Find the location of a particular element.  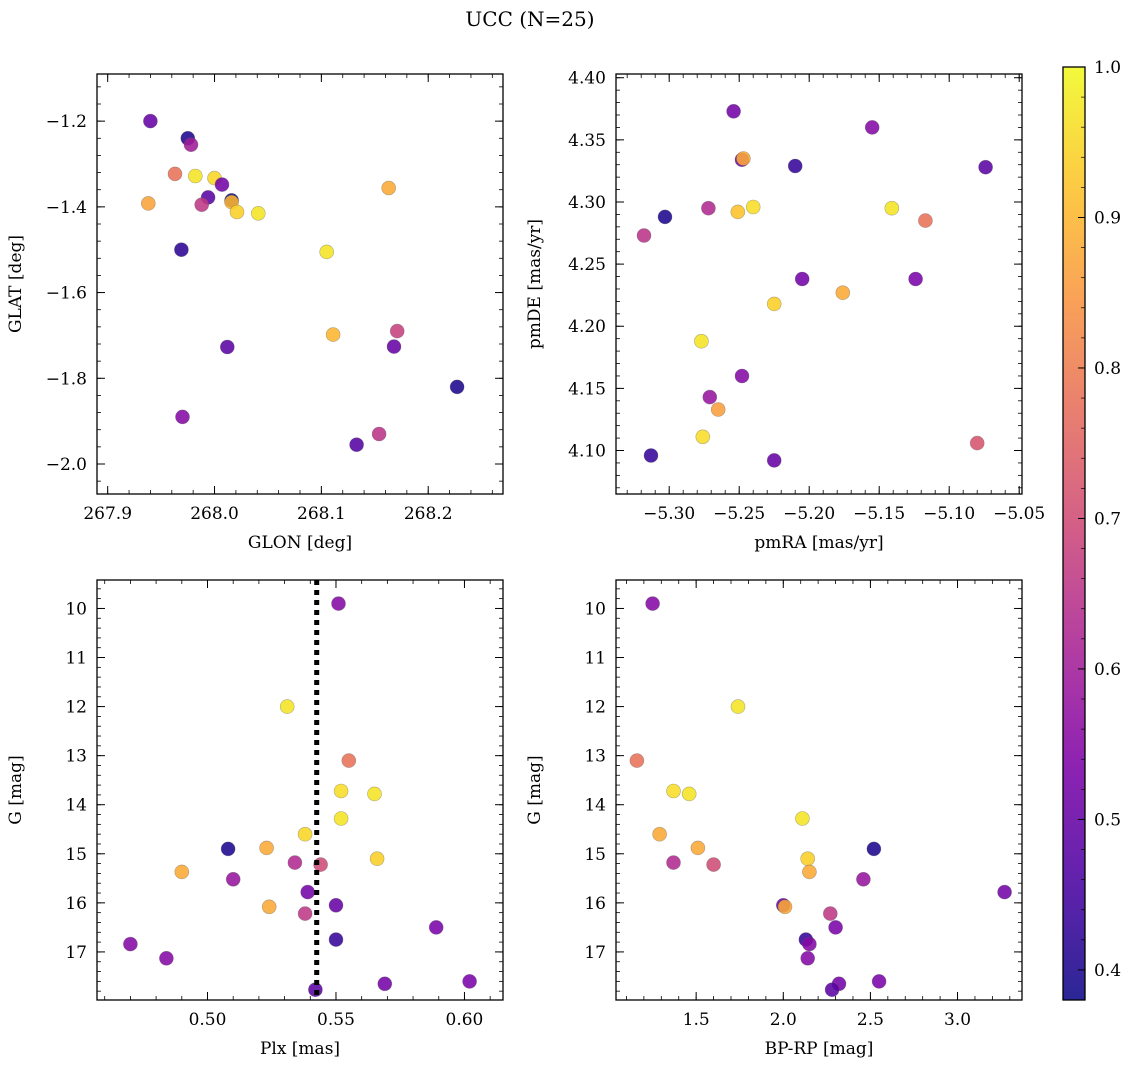

x-tick-label: −5.30 is located at coordinates (669, 514).